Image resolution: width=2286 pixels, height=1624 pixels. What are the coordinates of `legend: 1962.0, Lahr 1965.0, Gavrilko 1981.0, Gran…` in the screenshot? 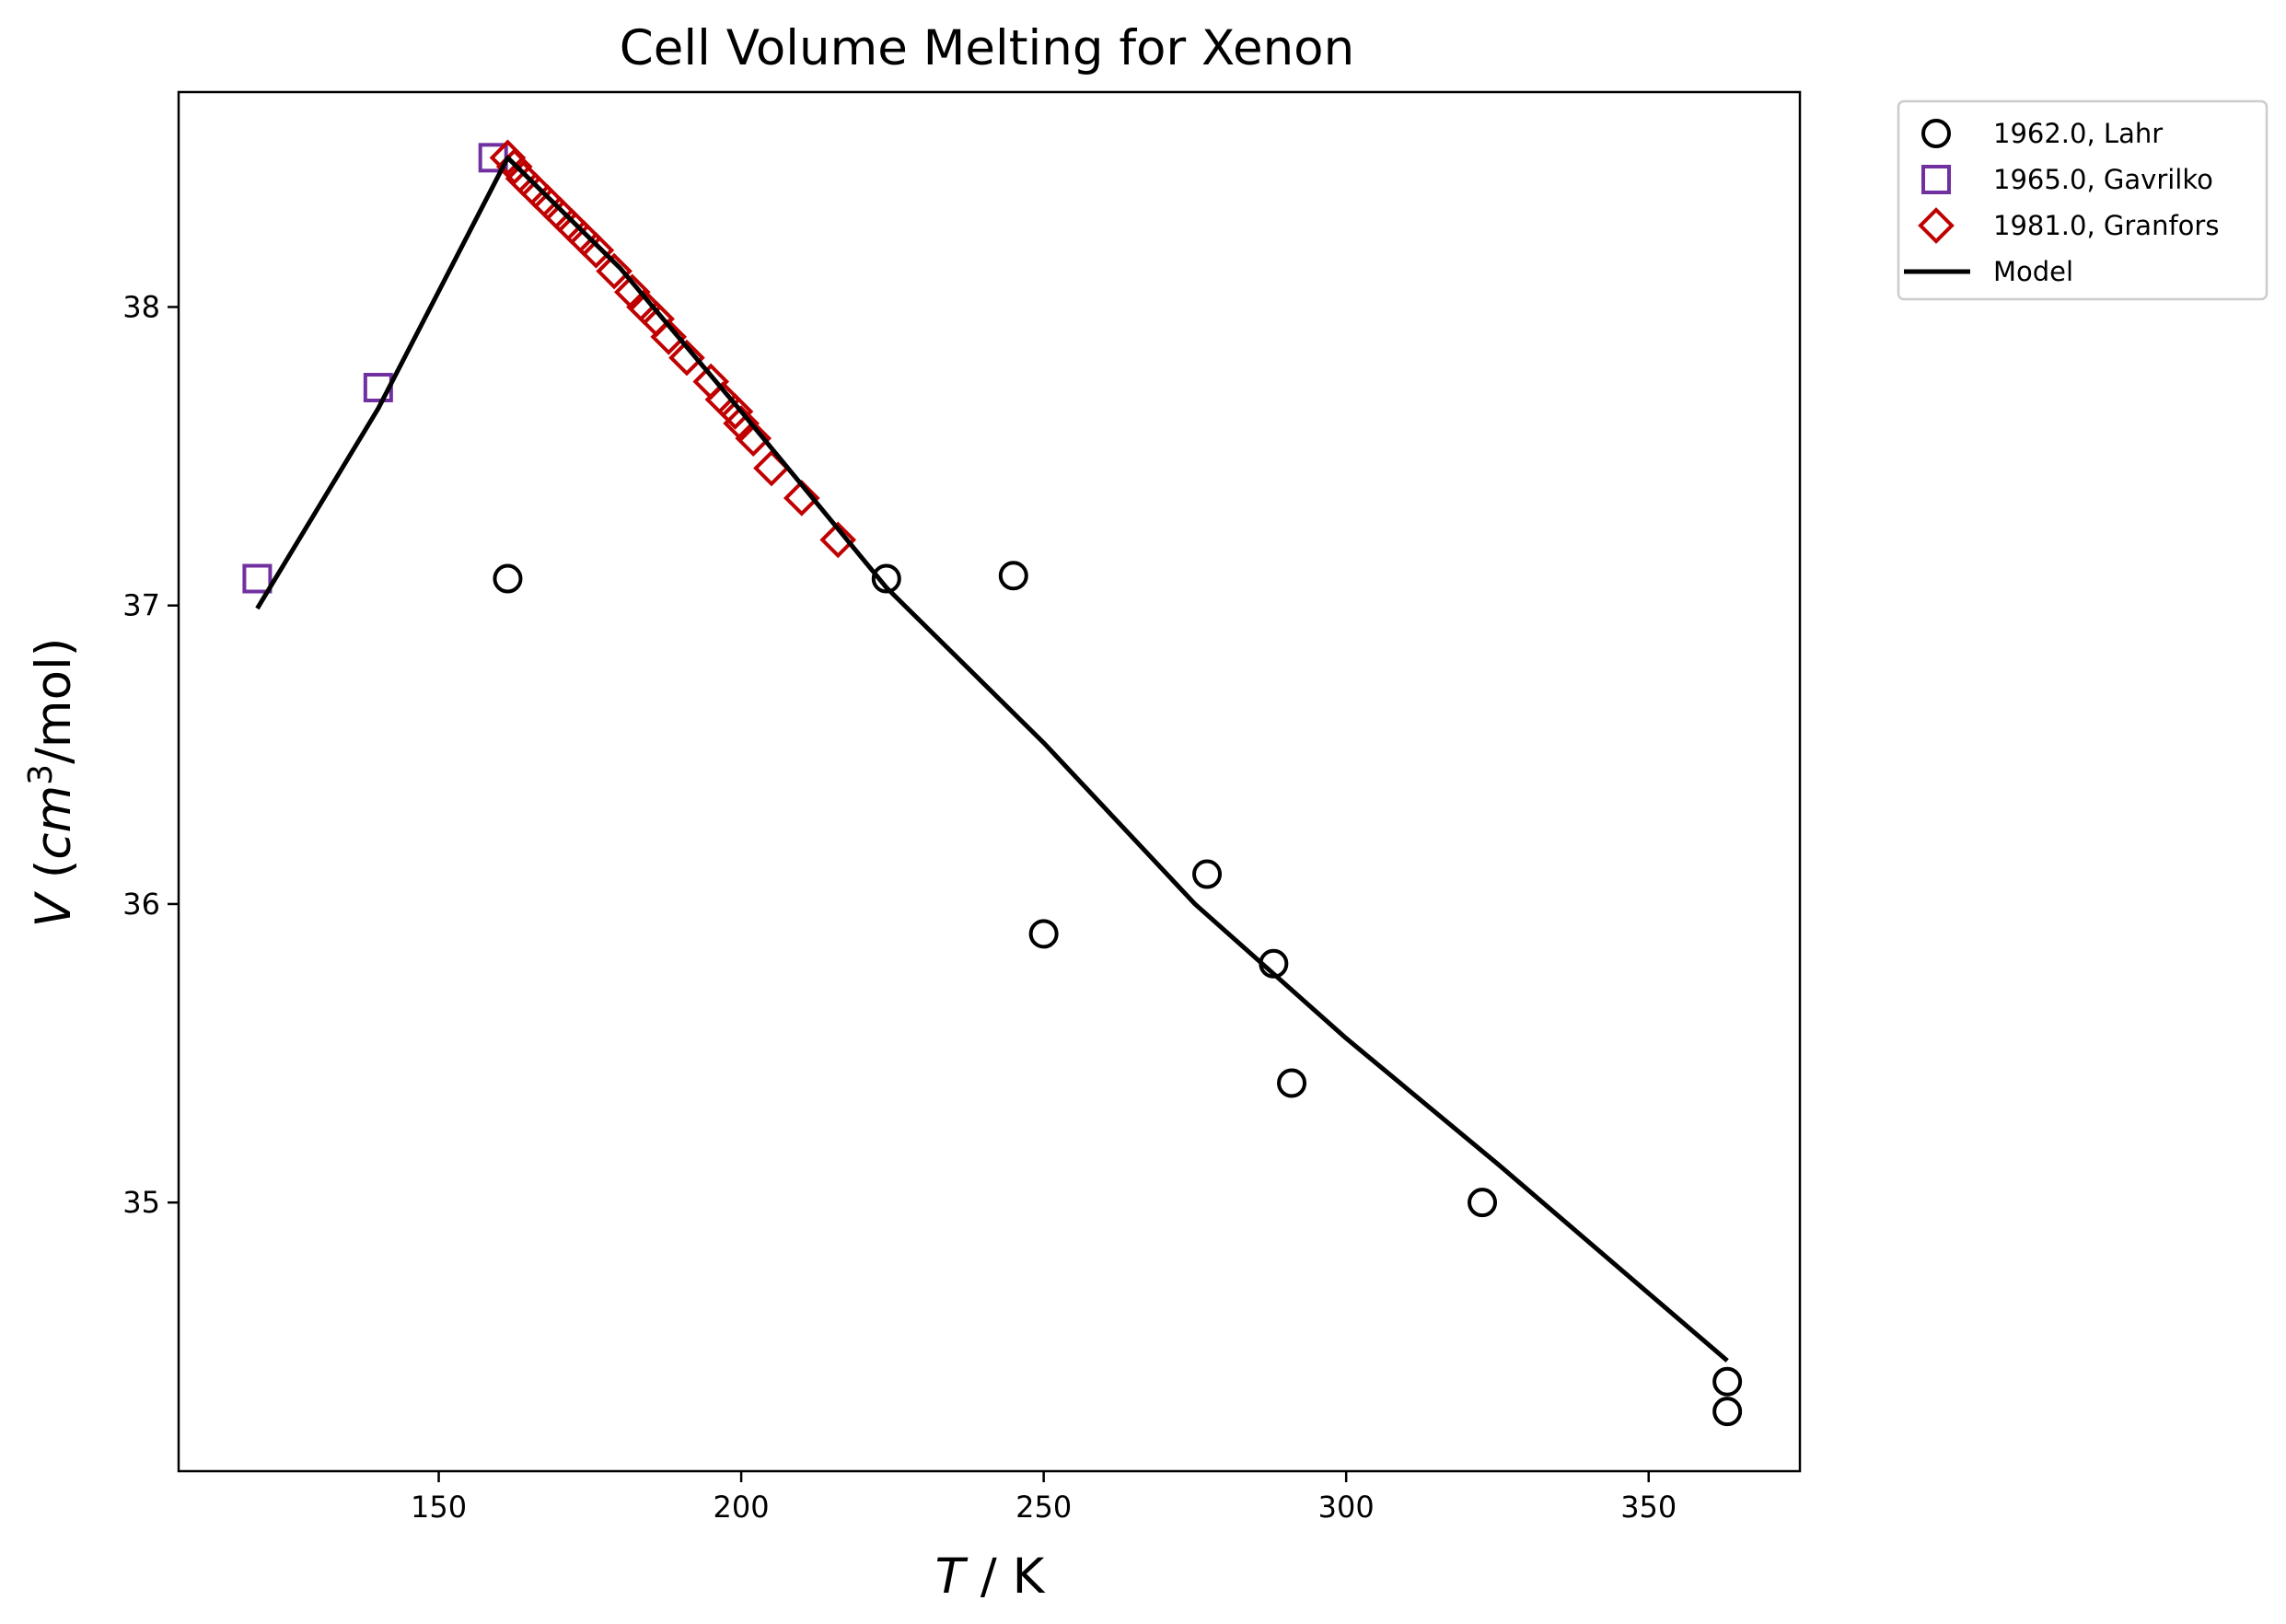 It's located at (2083, 200).